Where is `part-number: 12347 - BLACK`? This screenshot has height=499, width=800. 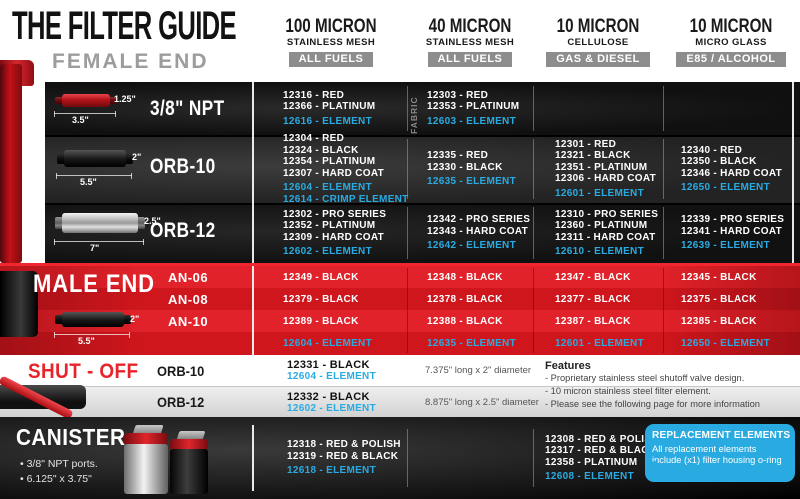
part-number: 12347 - BLACK is located at coordinates (593, 277).